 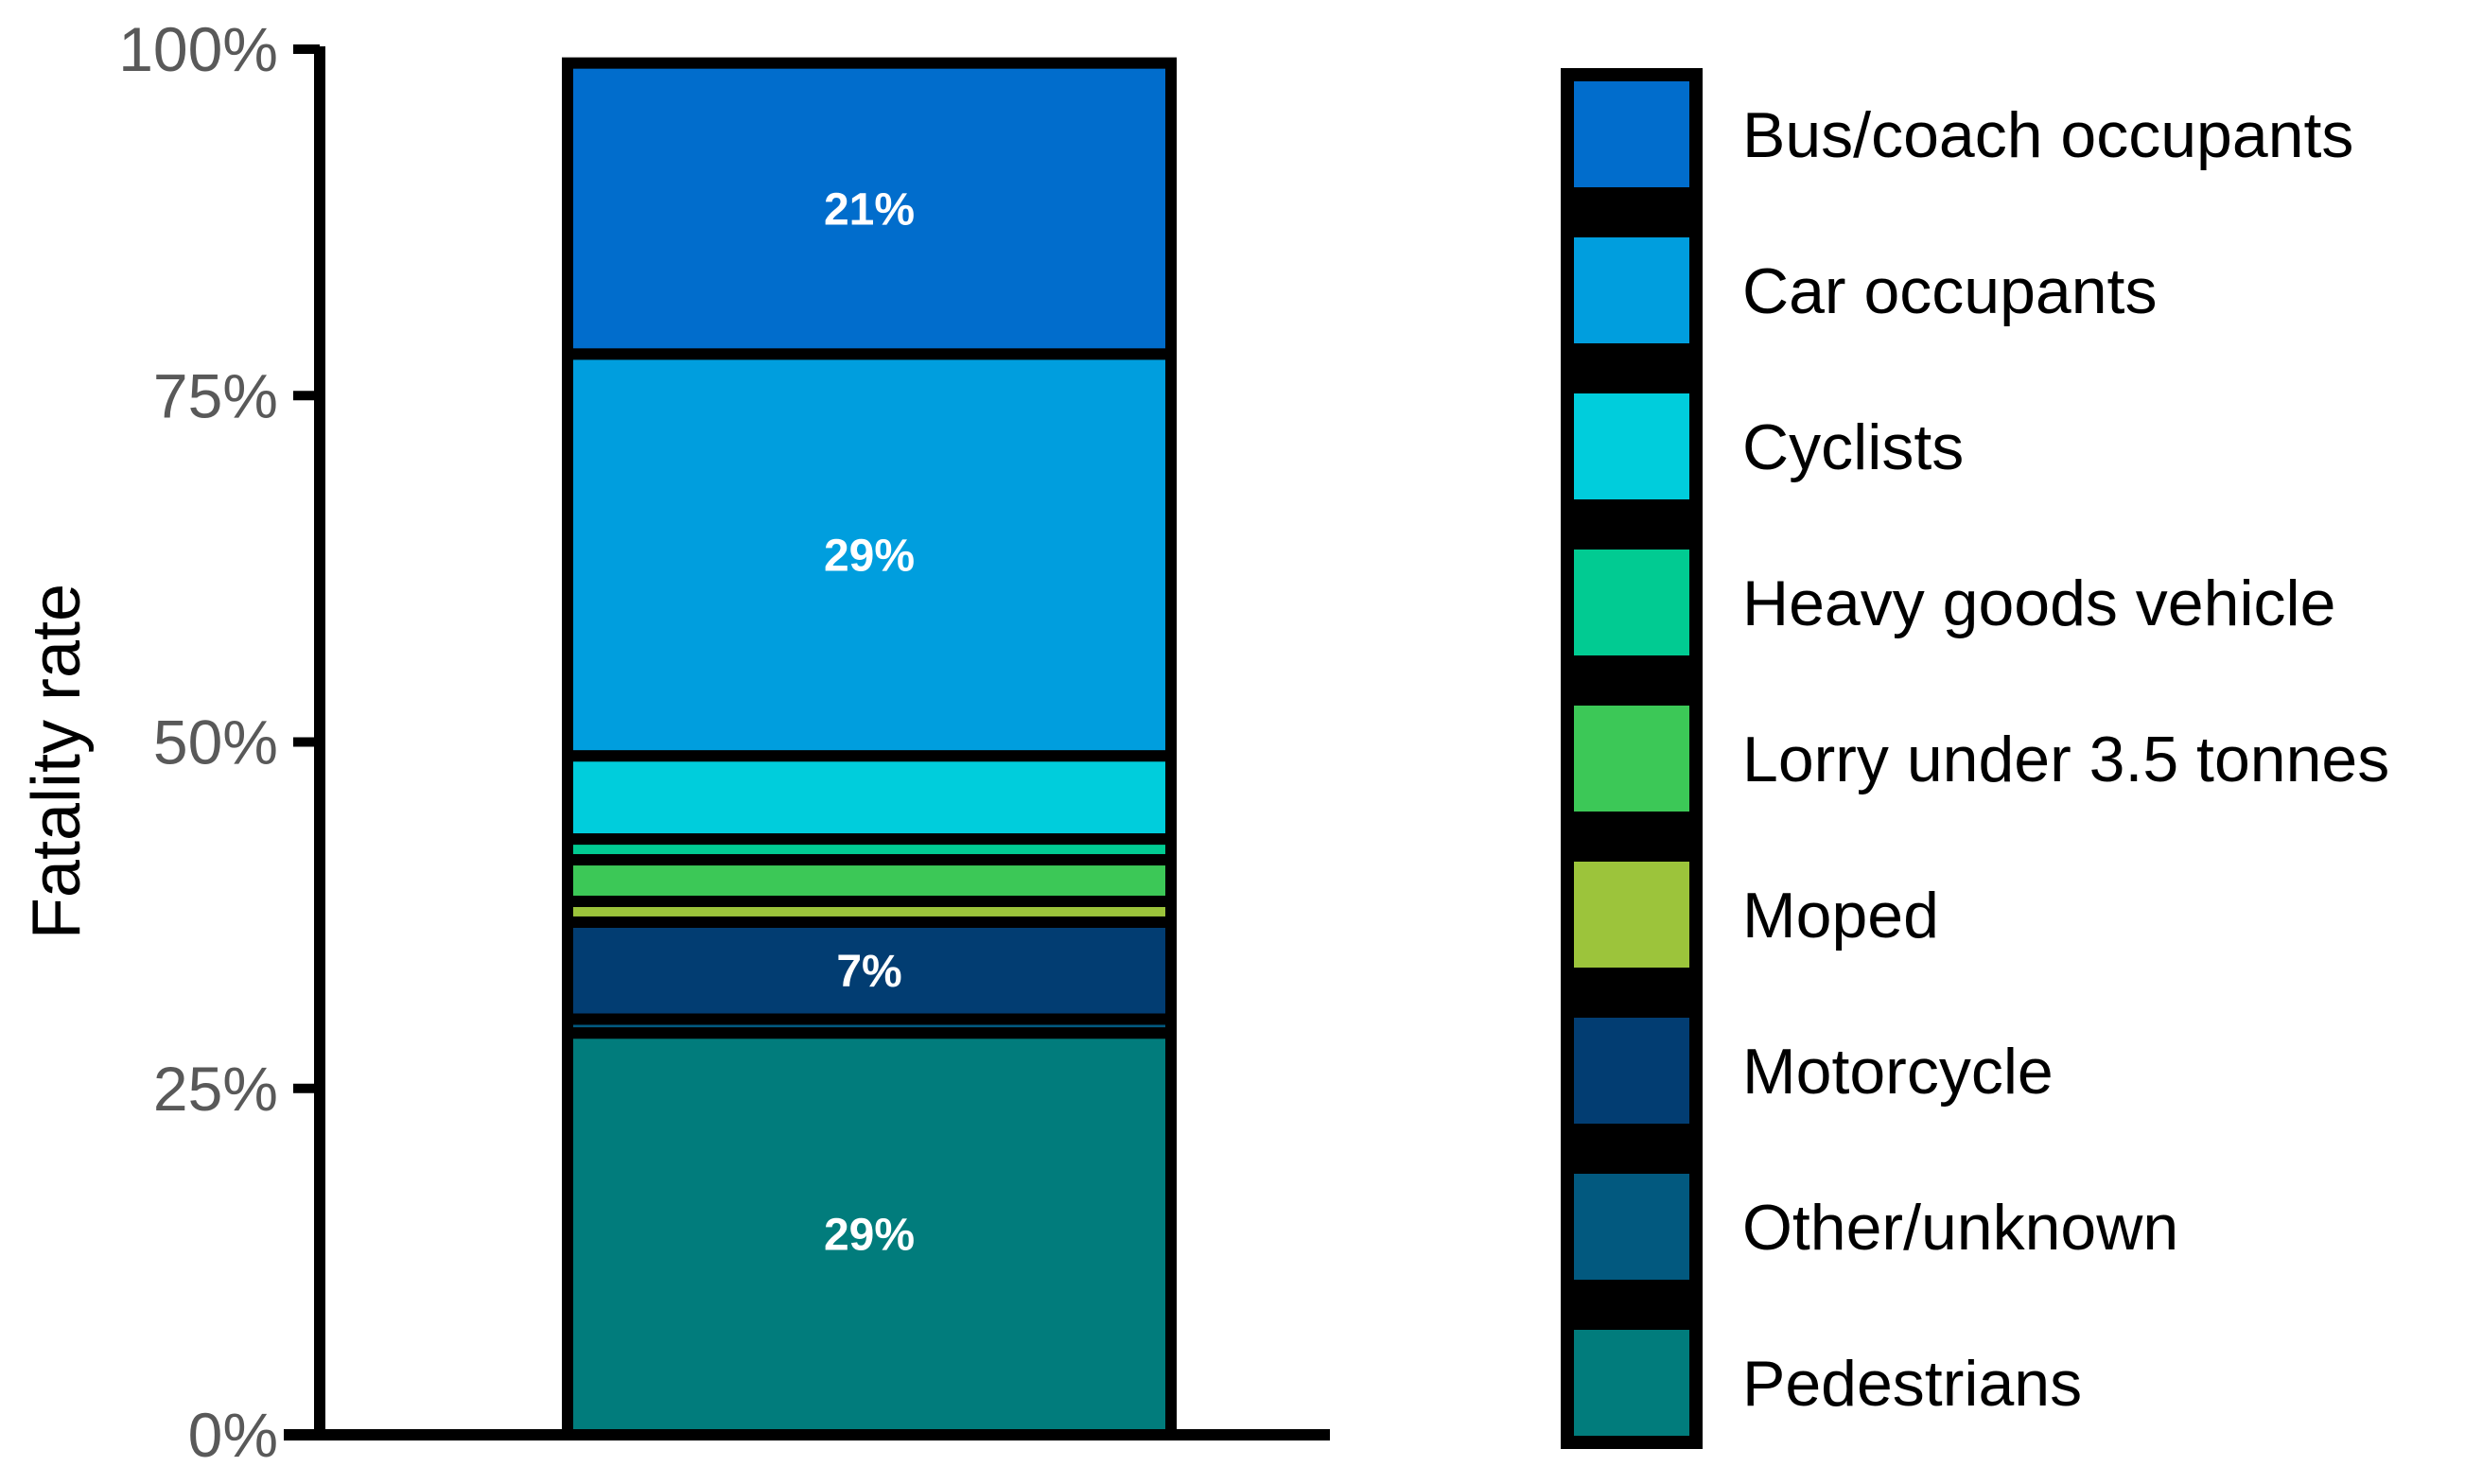 I want to click on legend-label: Lorry under 3.5 tonnes, so click(x=2066, y=759).